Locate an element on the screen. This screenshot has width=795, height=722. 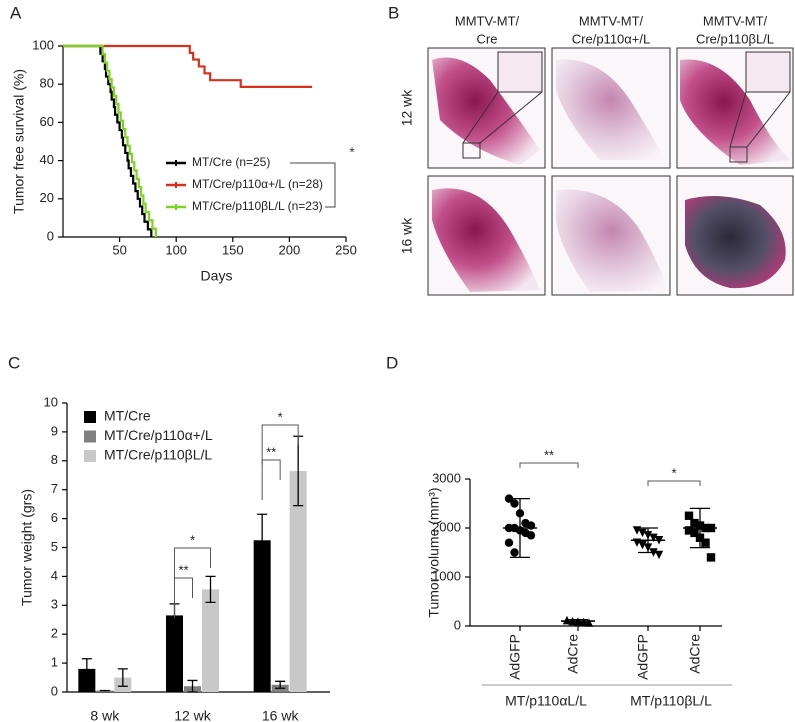
y-tick-label: 100 is located at coordinates (43, 44).